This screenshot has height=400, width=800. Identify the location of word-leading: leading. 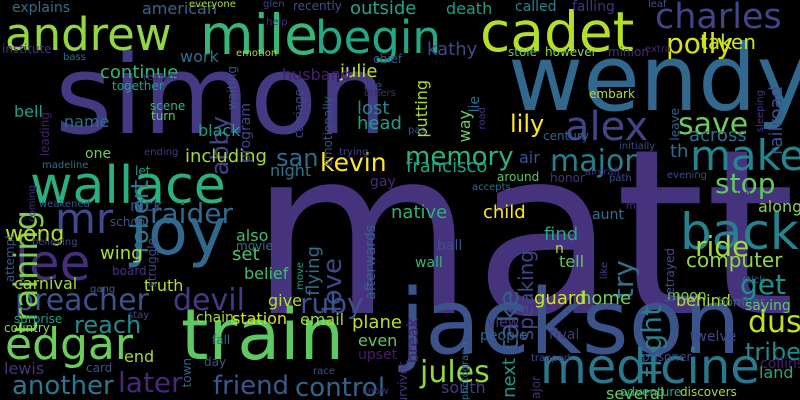
(45, 134).